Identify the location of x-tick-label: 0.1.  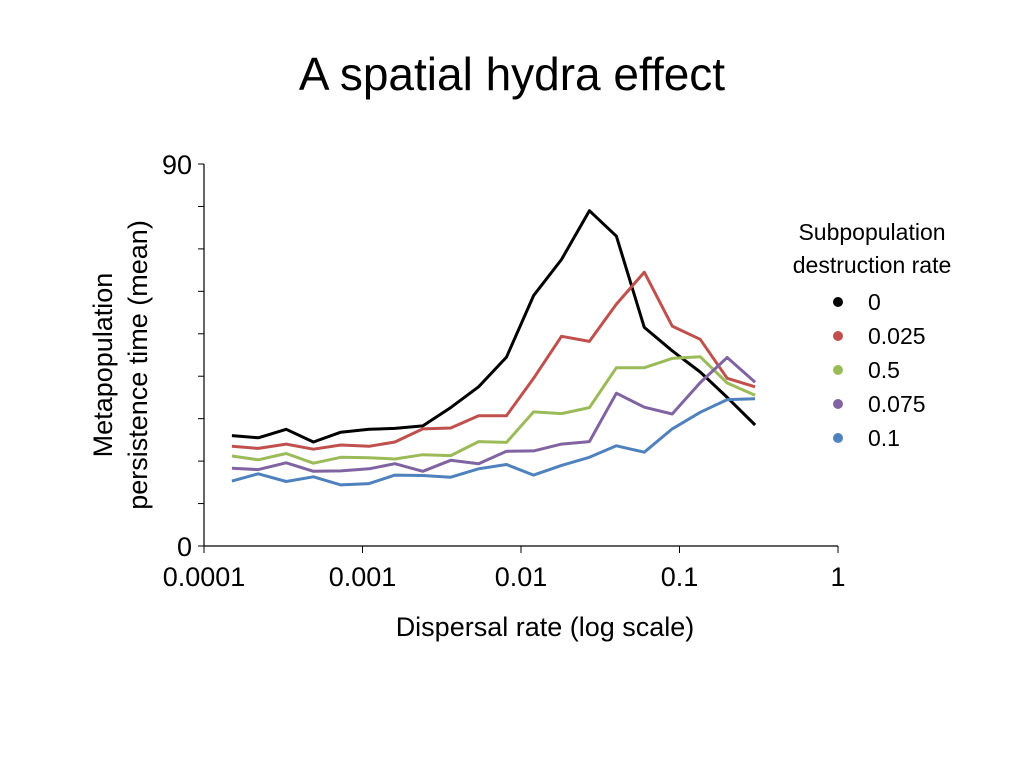
(680, 577).